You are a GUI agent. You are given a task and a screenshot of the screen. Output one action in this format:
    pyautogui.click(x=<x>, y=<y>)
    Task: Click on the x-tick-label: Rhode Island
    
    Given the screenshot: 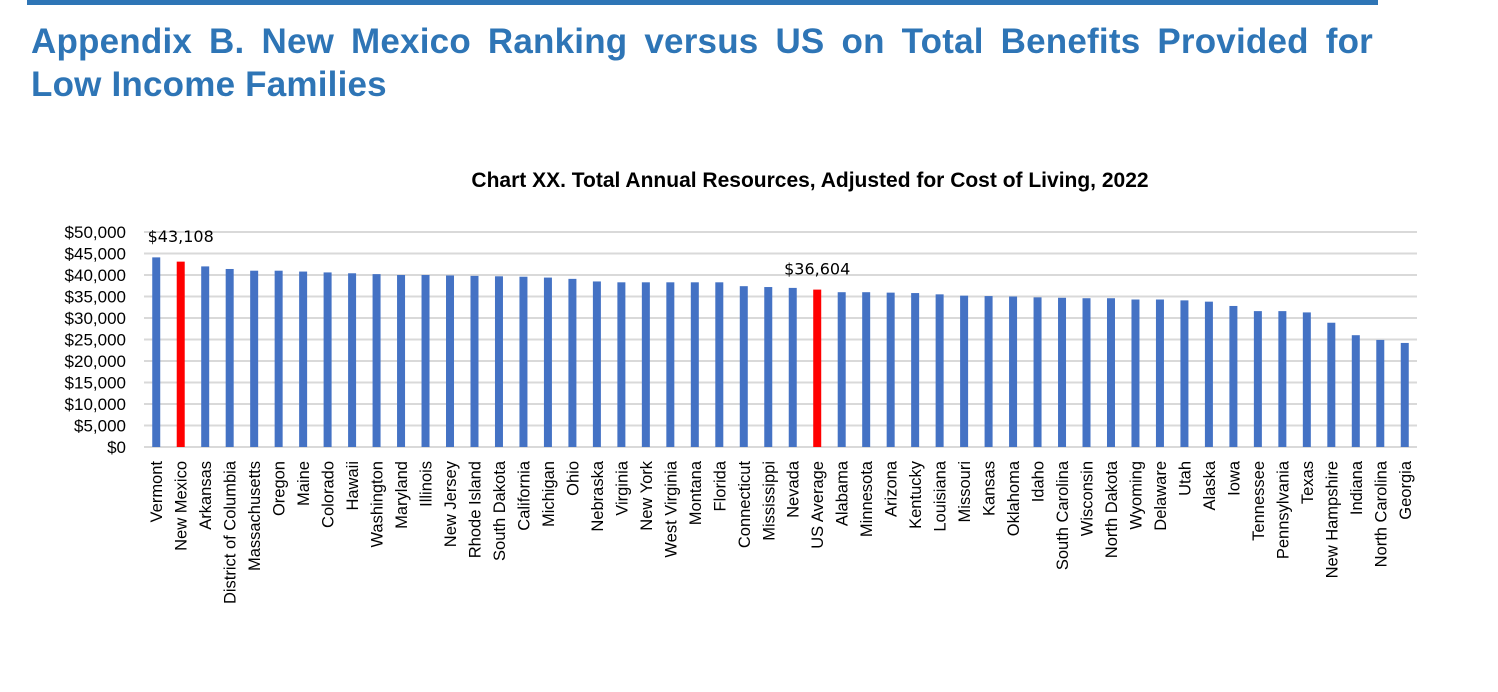 What is the action you would take?
    pyautogui.click(x=475, y=509)
    